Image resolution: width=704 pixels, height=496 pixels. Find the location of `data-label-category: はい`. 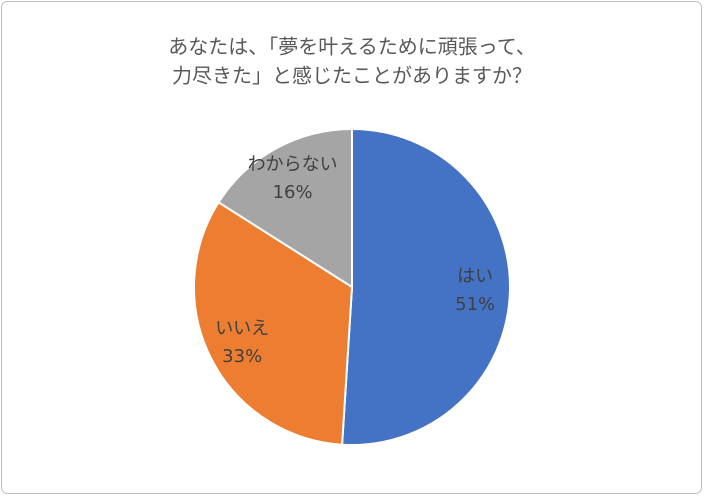

data-label-category: はい is located at coordinates (475, 276).